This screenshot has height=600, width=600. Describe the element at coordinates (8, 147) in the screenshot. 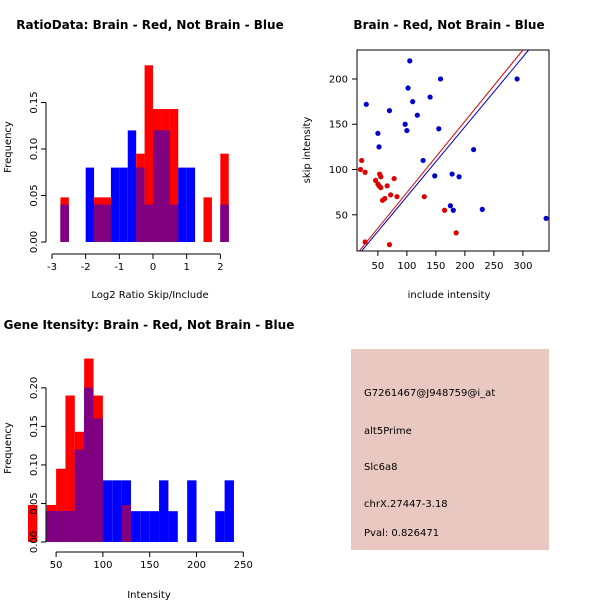

I see `ratio-histogram-ylabel: Frequency` at that location.